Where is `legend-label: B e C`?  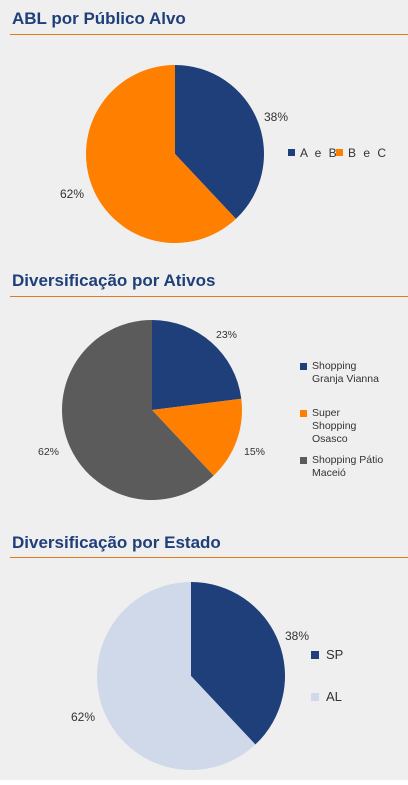
legend-label: B e C is located at coordinates (368, 153).